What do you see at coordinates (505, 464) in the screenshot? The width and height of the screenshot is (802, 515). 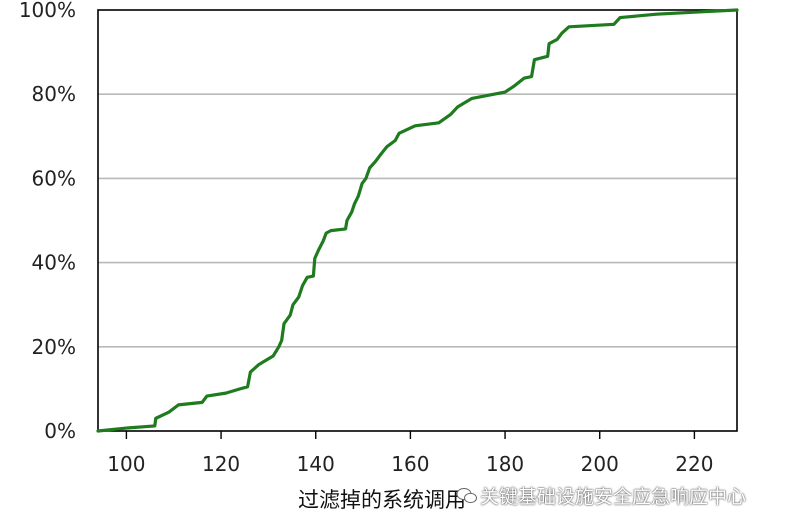 I see `x-tick-label: 180` at bounding box center [505, 464].